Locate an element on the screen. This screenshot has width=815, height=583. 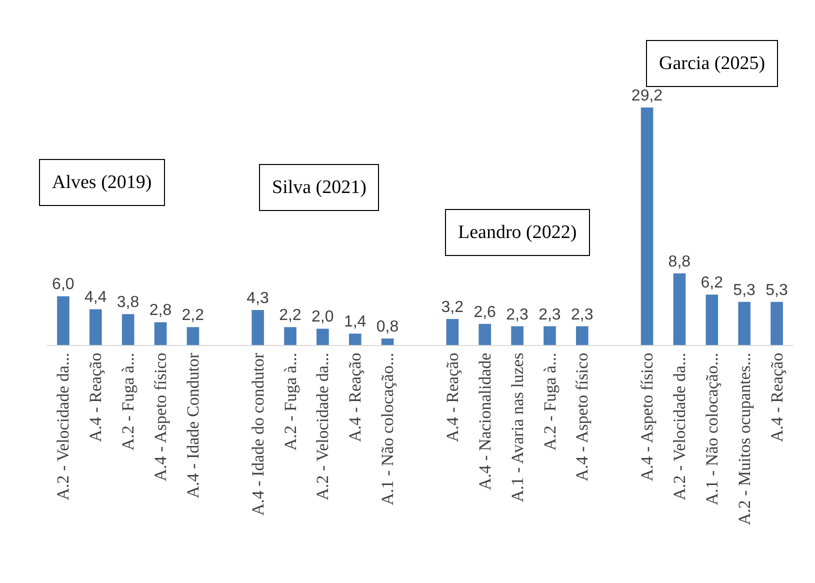
x-tick-label: A.4 - Idade do condutor is located at coordinates (258, 434).